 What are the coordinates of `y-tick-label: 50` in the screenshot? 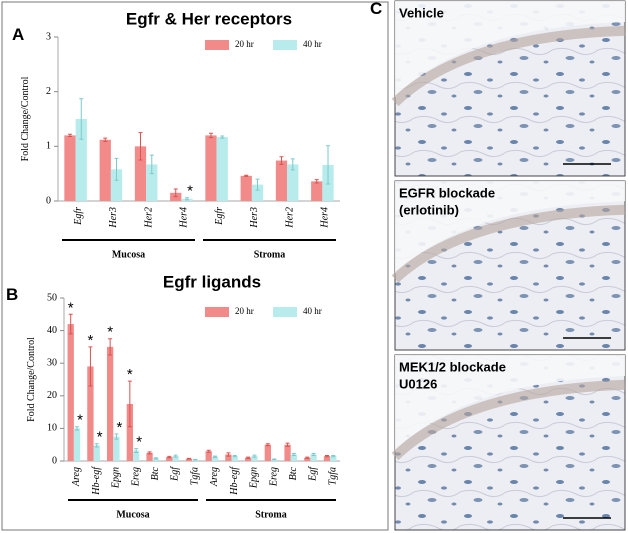 It's located at (52, 297).